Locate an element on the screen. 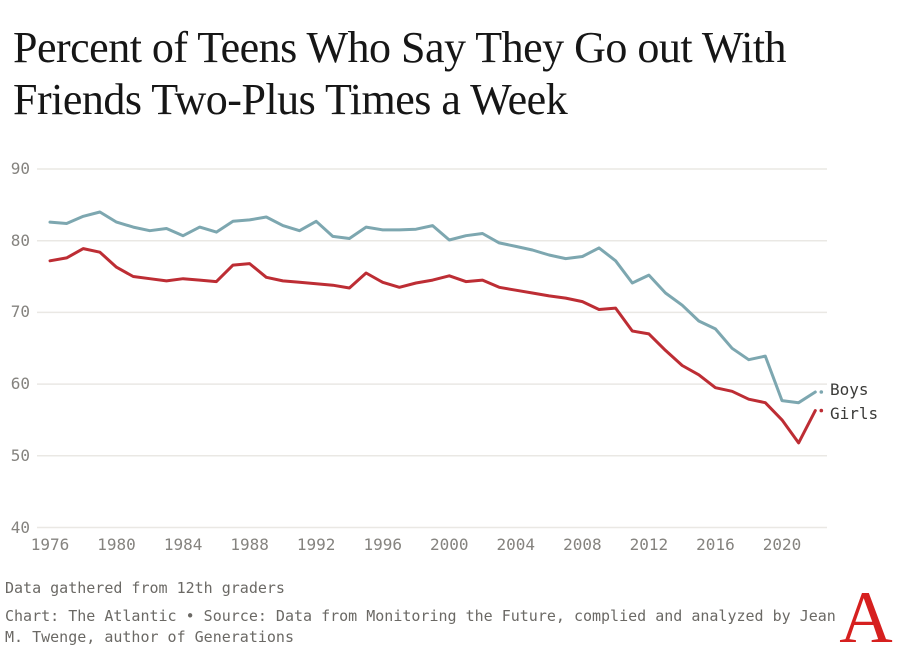 The height and width of the screenshot is (650, 900). legend-leader-dot-girls is located at coordinates (821, 410).